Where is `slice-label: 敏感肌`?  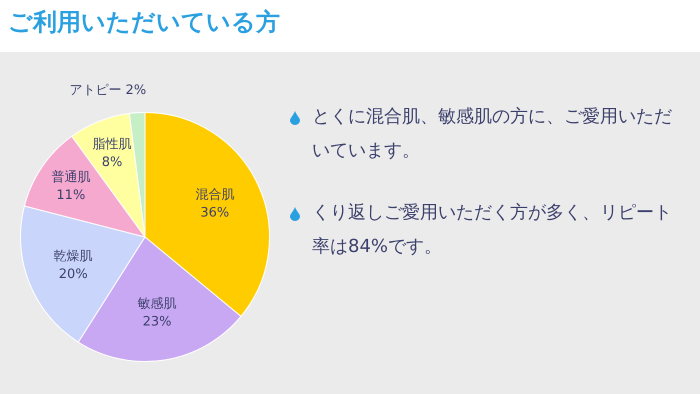
slice-label: 敏感肌 is located at coordinates (157, 304).